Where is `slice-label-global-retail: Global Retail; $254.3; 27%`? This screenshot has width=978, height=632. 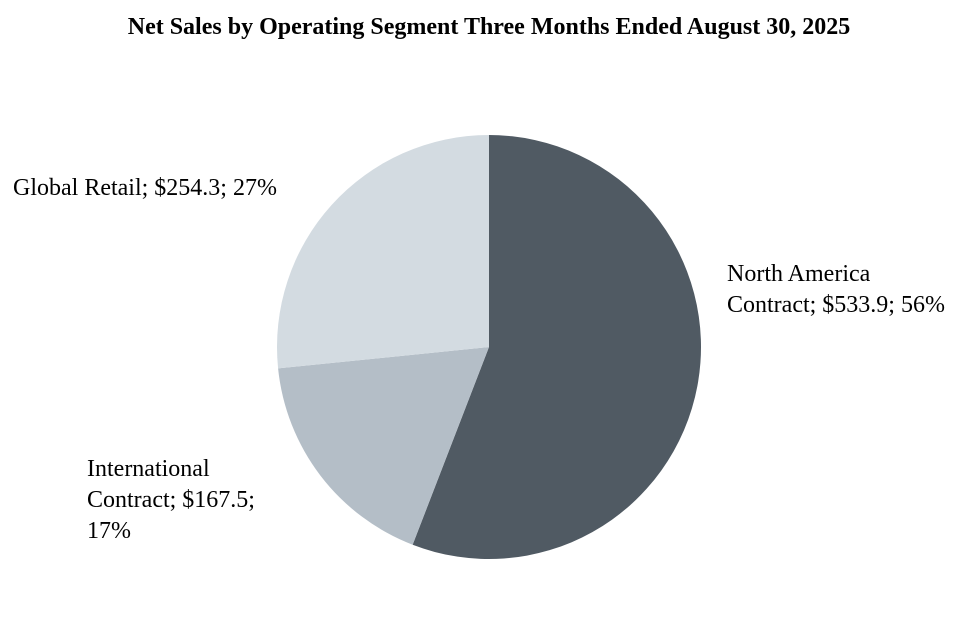 slice-label-global-retail: Global Retail; $254.3; 27% is located at coordinates (145, 188).